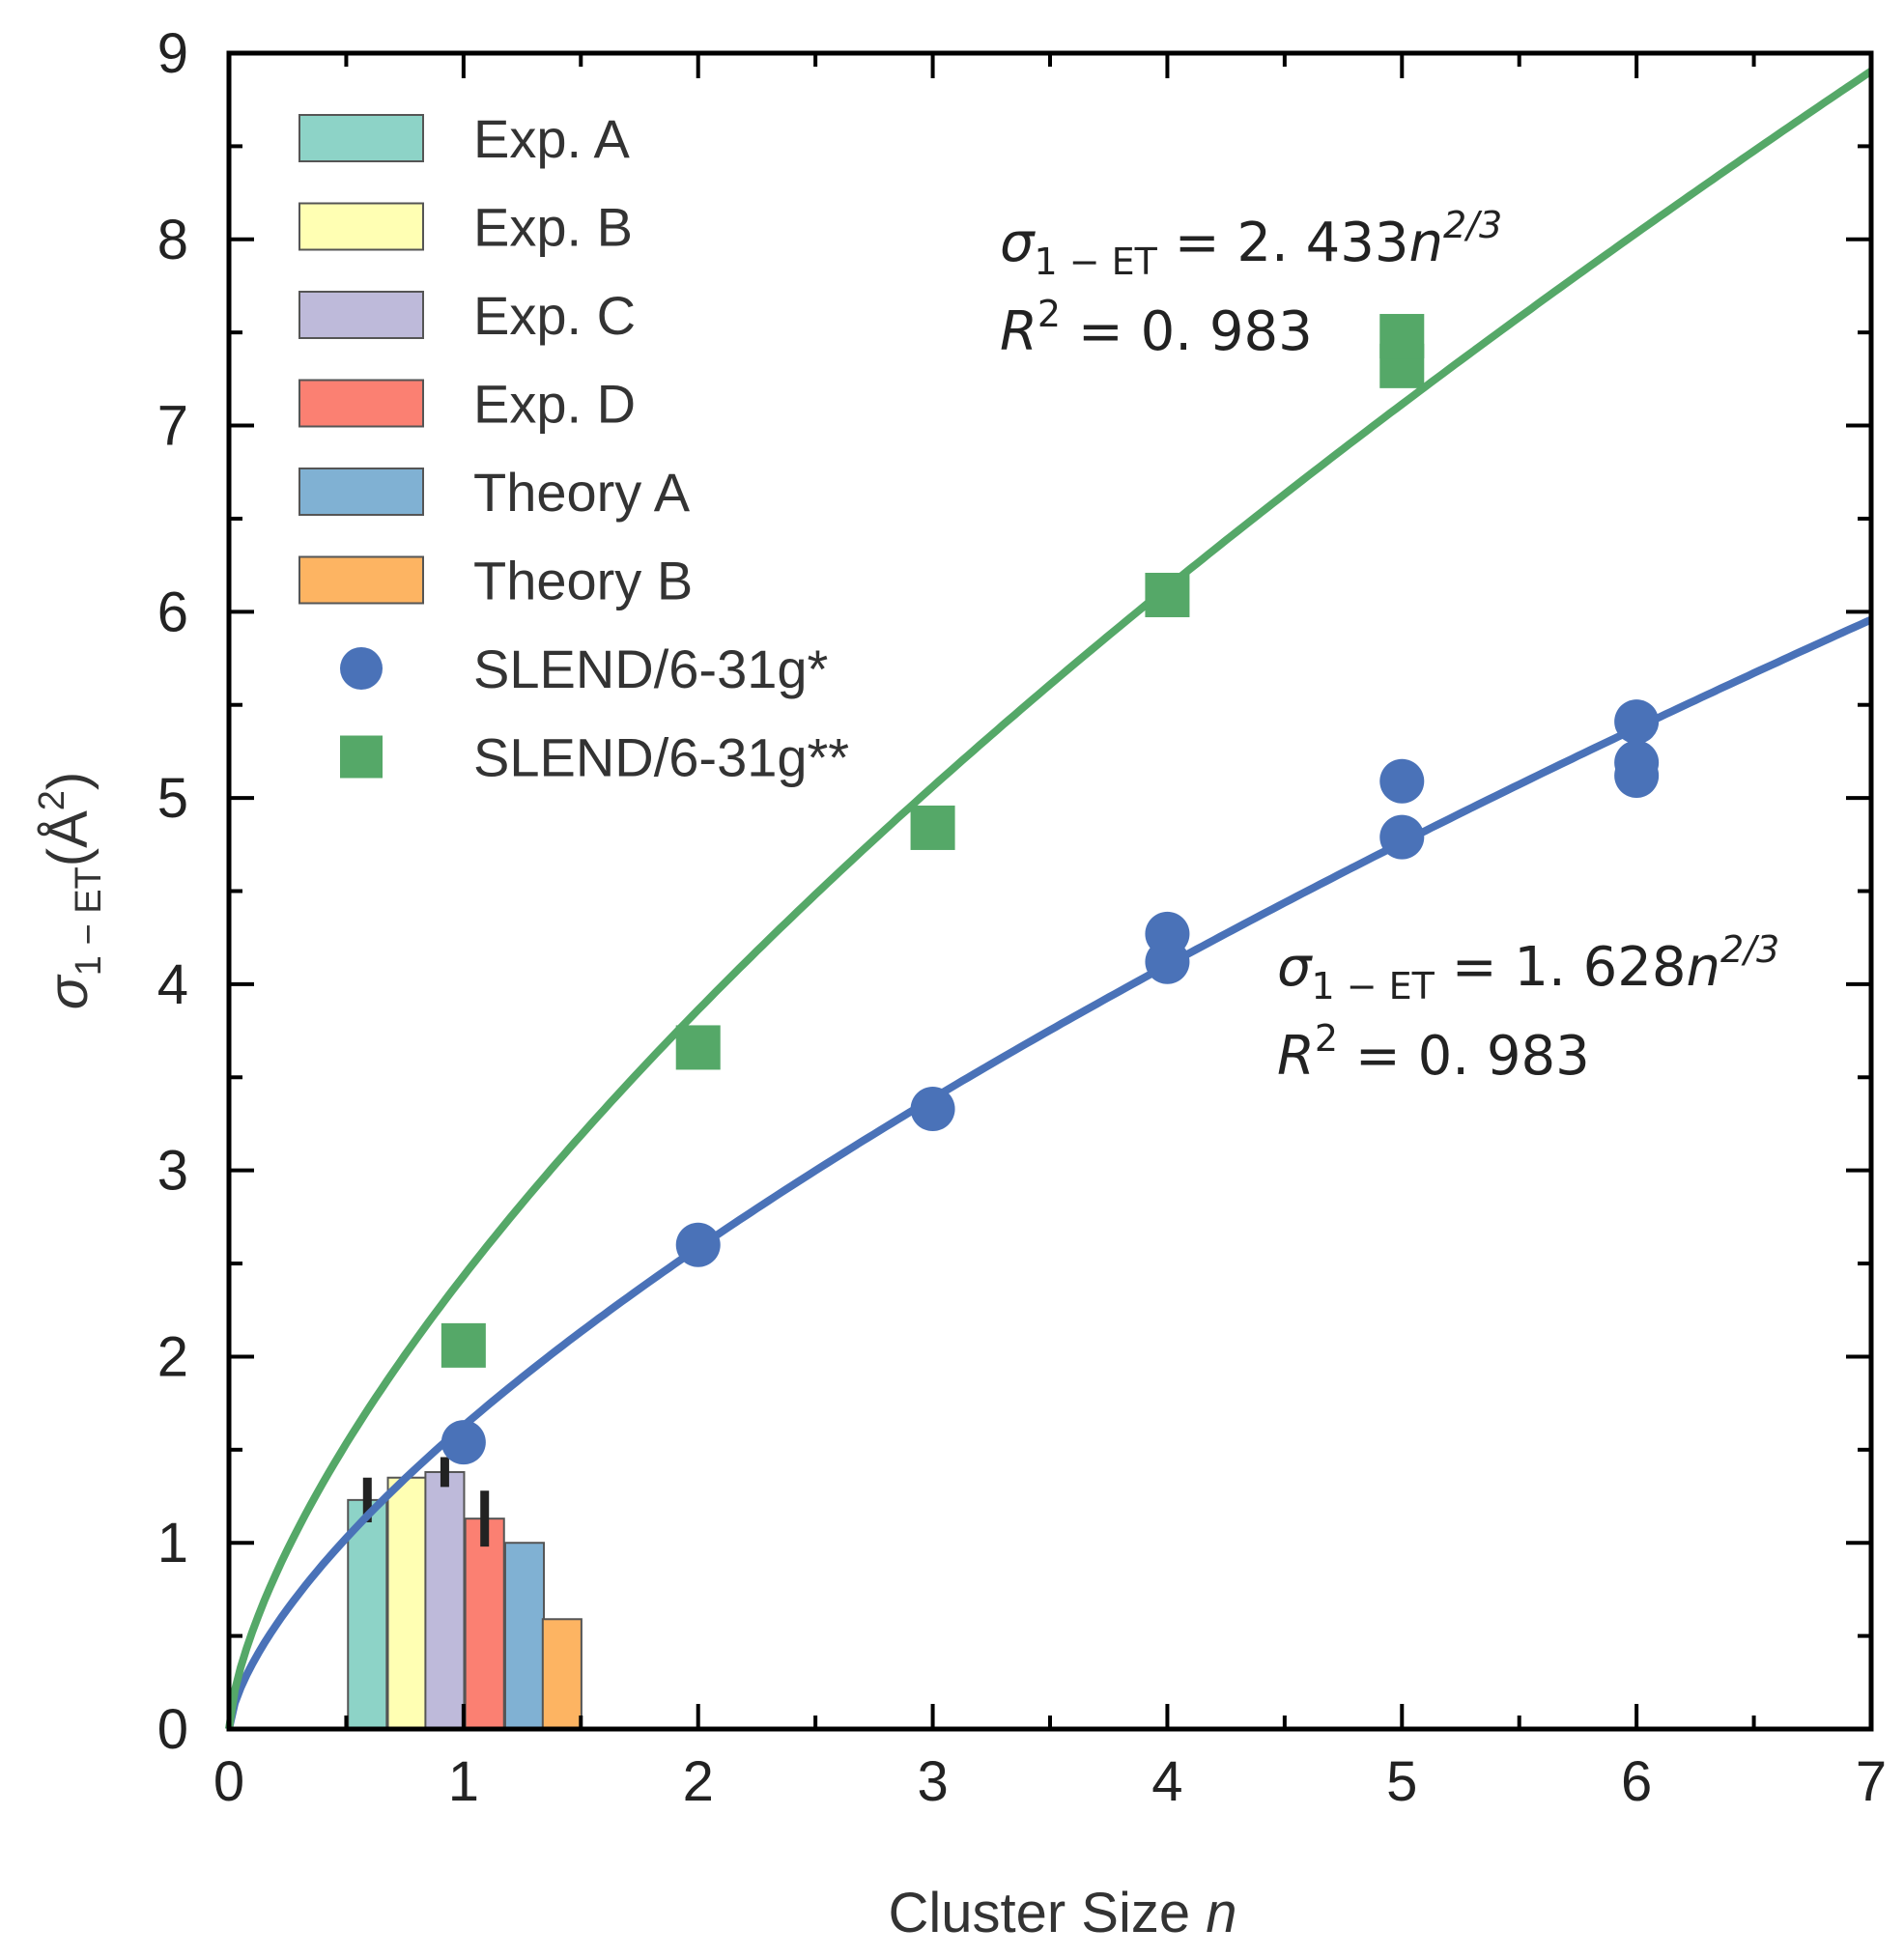 The image size is (1904, 1957). Describe the element at coordinates (552, 138) in the screenshot. I see `legend-label: Exp. A` at that location.